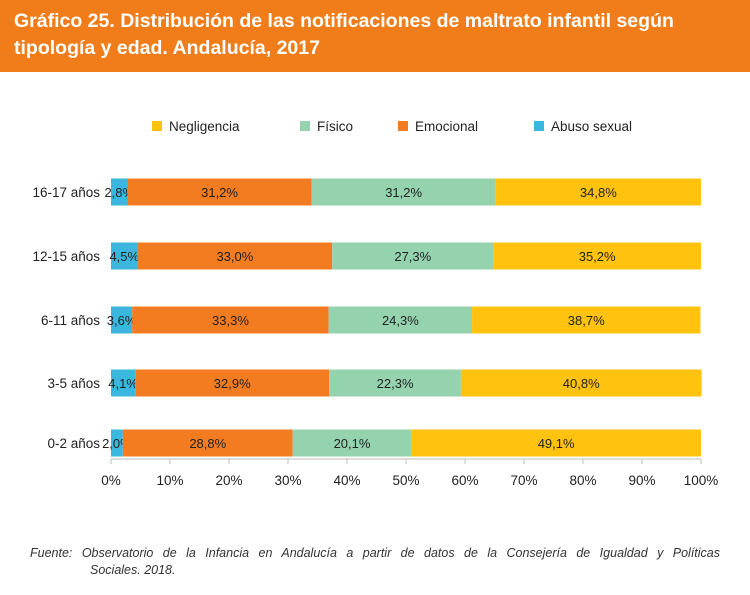  I want to click on data-label: 35,2%, so click(597, 256).